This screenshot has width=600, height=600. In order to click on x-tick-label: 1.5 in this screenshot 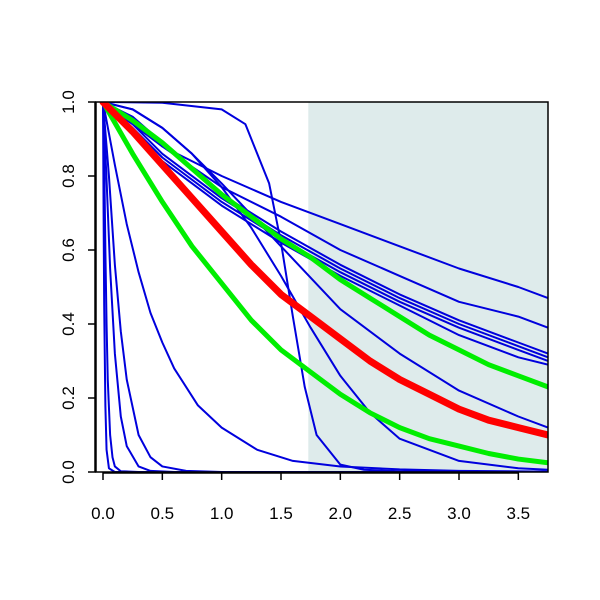, I will do `click(281, 513)`.